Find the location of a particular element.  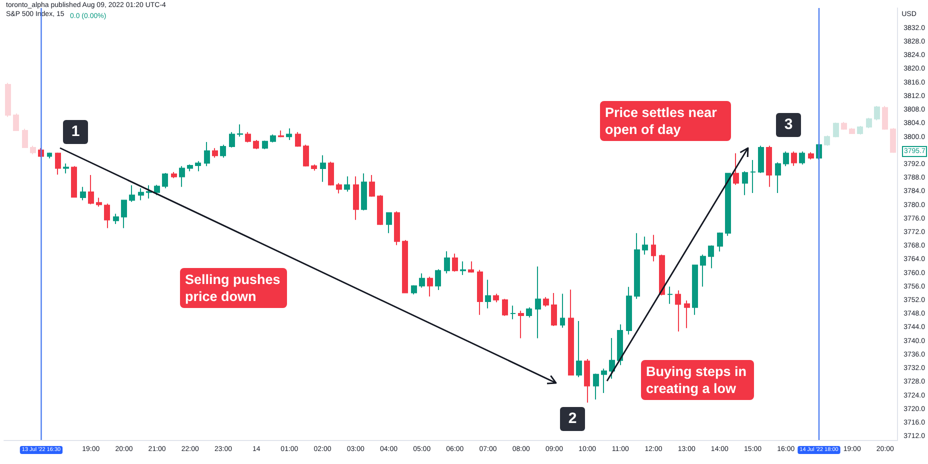

annotation: 3 is located at coordinates (788, 125).